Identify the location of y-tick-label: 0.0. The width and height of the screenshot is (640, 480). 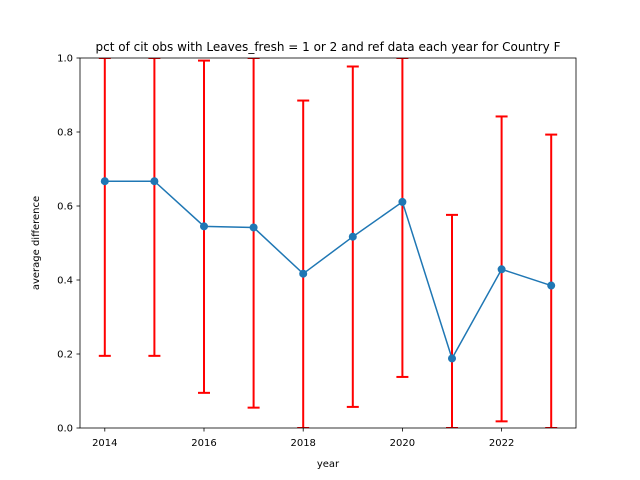
(65, 429).